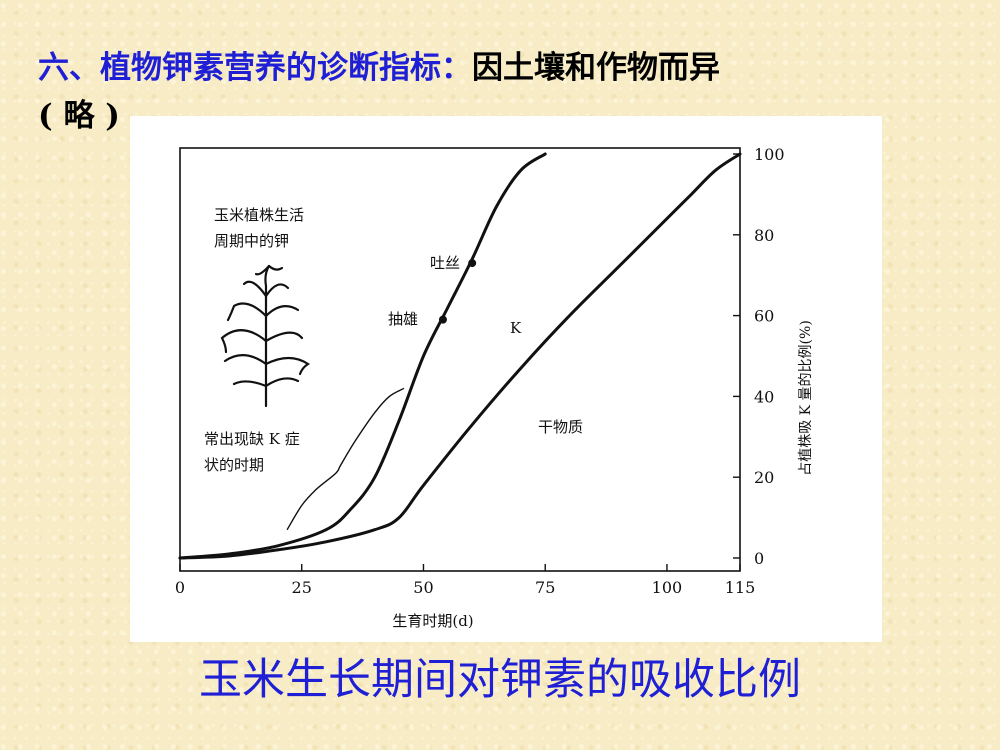 The width and height of the screenshot is (1000, 750). What do you see at coordinates (286, 68) in the screenshot?
I see `heading-blue-text: 植物钾素营养的诊断指标：` at bounding box center [286, 68].